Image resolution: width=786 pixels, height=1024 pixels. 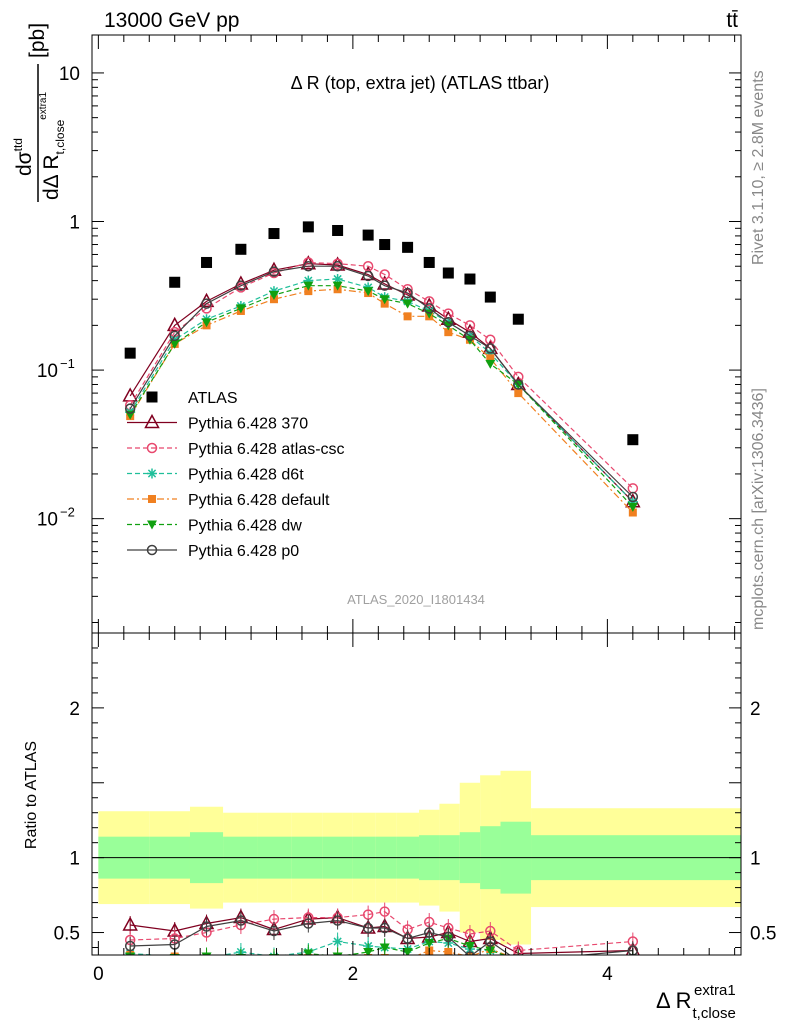 What do you see at coordinates (98, 974) in the screenshot?
I see `x-tick-label: 0` at bounding box center [98, 974].